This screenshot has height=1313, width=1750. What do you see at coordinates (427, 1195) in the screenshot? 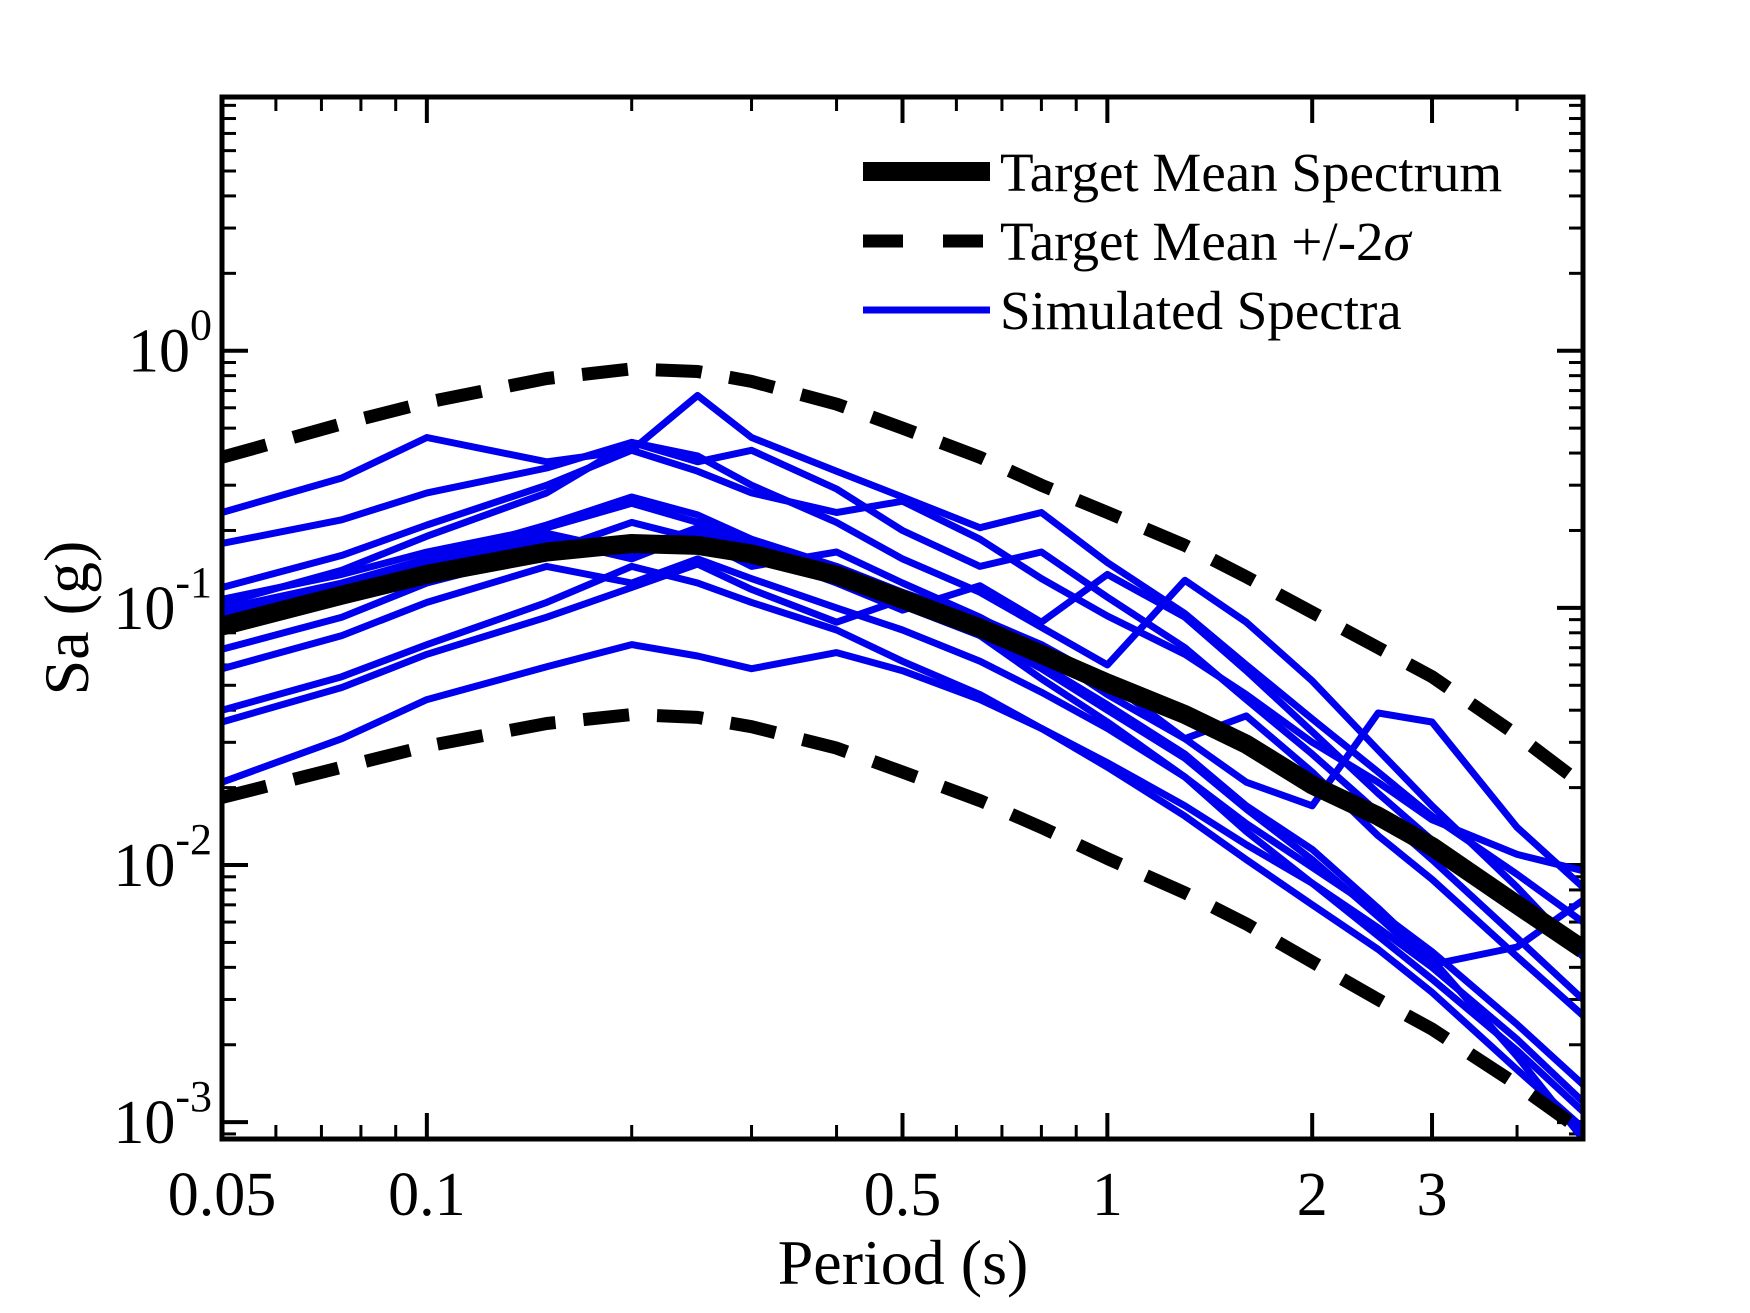
I see `x-tick-label: 0.1` at bounding box center [427, 1195].